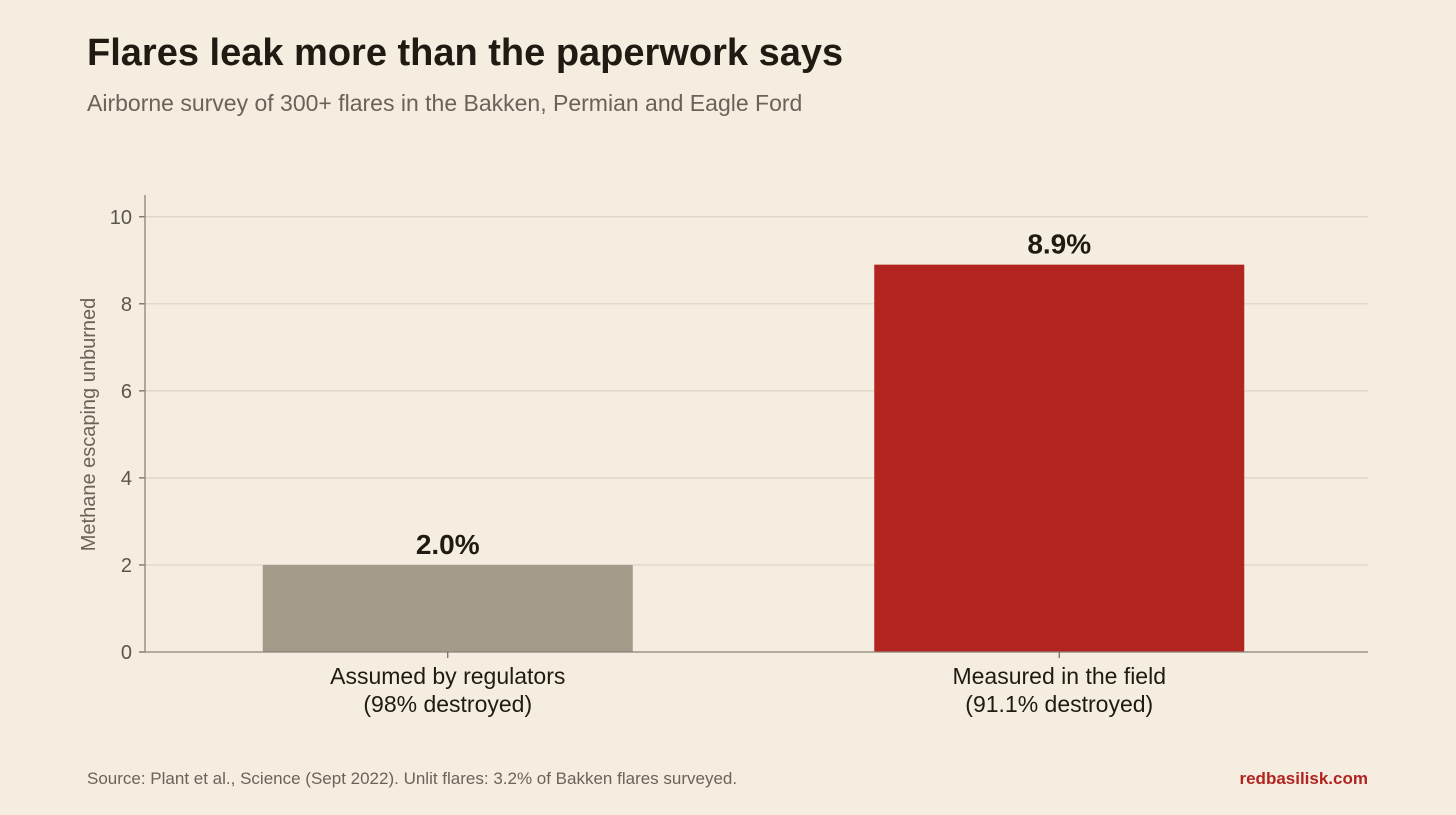 This screenshot has height=815, width=1456. Describe the element at coordinates (126, 653) in the screenshot. I see `y-tick-label: 0` at that location.